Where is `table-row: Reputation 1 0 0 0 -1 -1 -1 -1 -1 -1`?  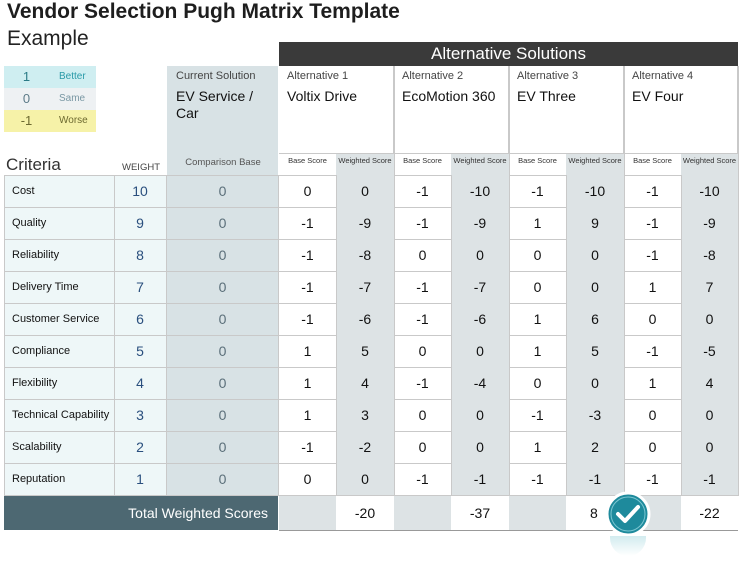
table-row: Reputation 1 0 0 0 -1 -1 -1 -1 -1 -1 is located at coordinates (371, 479).